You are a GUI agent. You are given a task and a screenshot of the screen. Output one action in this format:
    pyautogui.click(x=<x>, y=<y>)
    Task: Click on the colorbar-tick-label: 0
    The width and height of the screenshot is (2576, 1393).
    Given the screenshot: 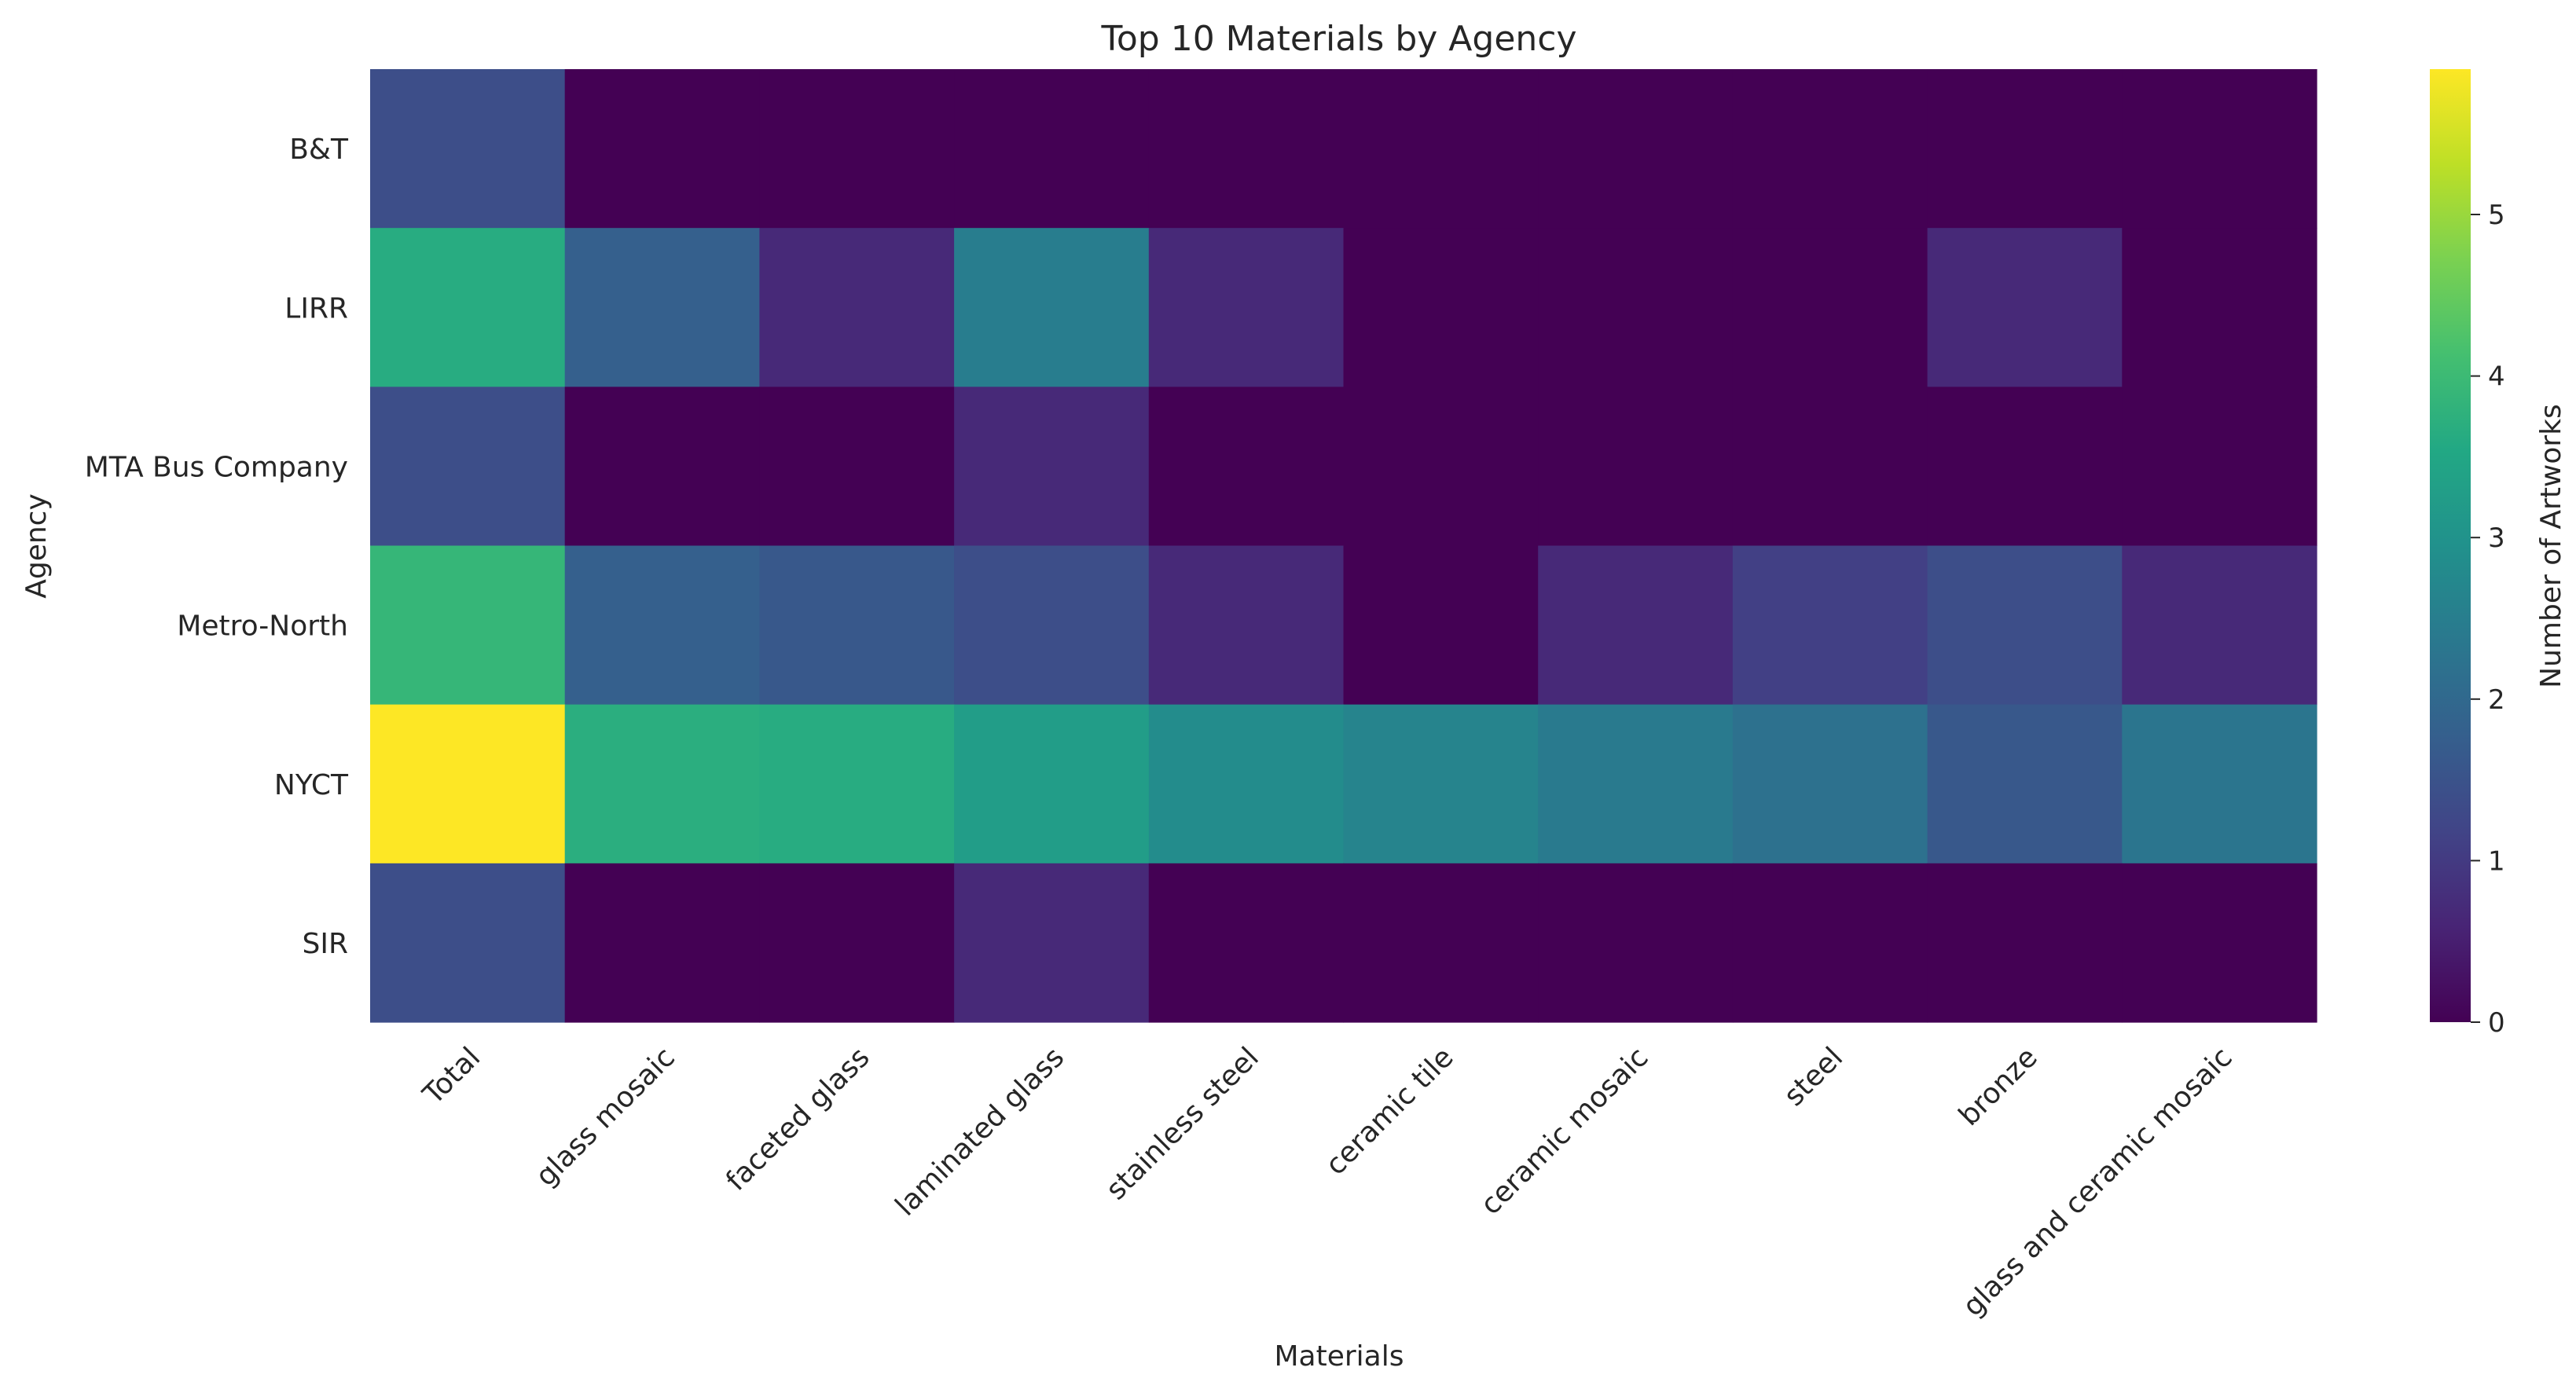 What is the action you would take?
    pyautogui.click(x=2496, y=1023)
    